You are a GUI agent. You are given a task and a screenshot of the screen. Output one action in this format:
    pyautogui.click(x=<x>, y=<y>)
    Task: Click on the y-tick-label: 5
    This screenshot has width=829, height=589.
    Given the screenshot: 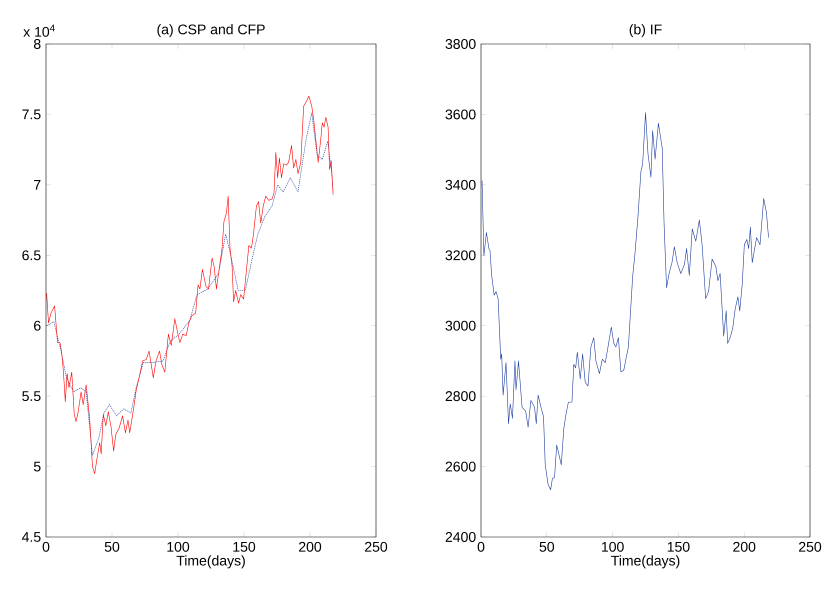 What is the action you would take?
    pyautogui.click(x=37, y=467)
    